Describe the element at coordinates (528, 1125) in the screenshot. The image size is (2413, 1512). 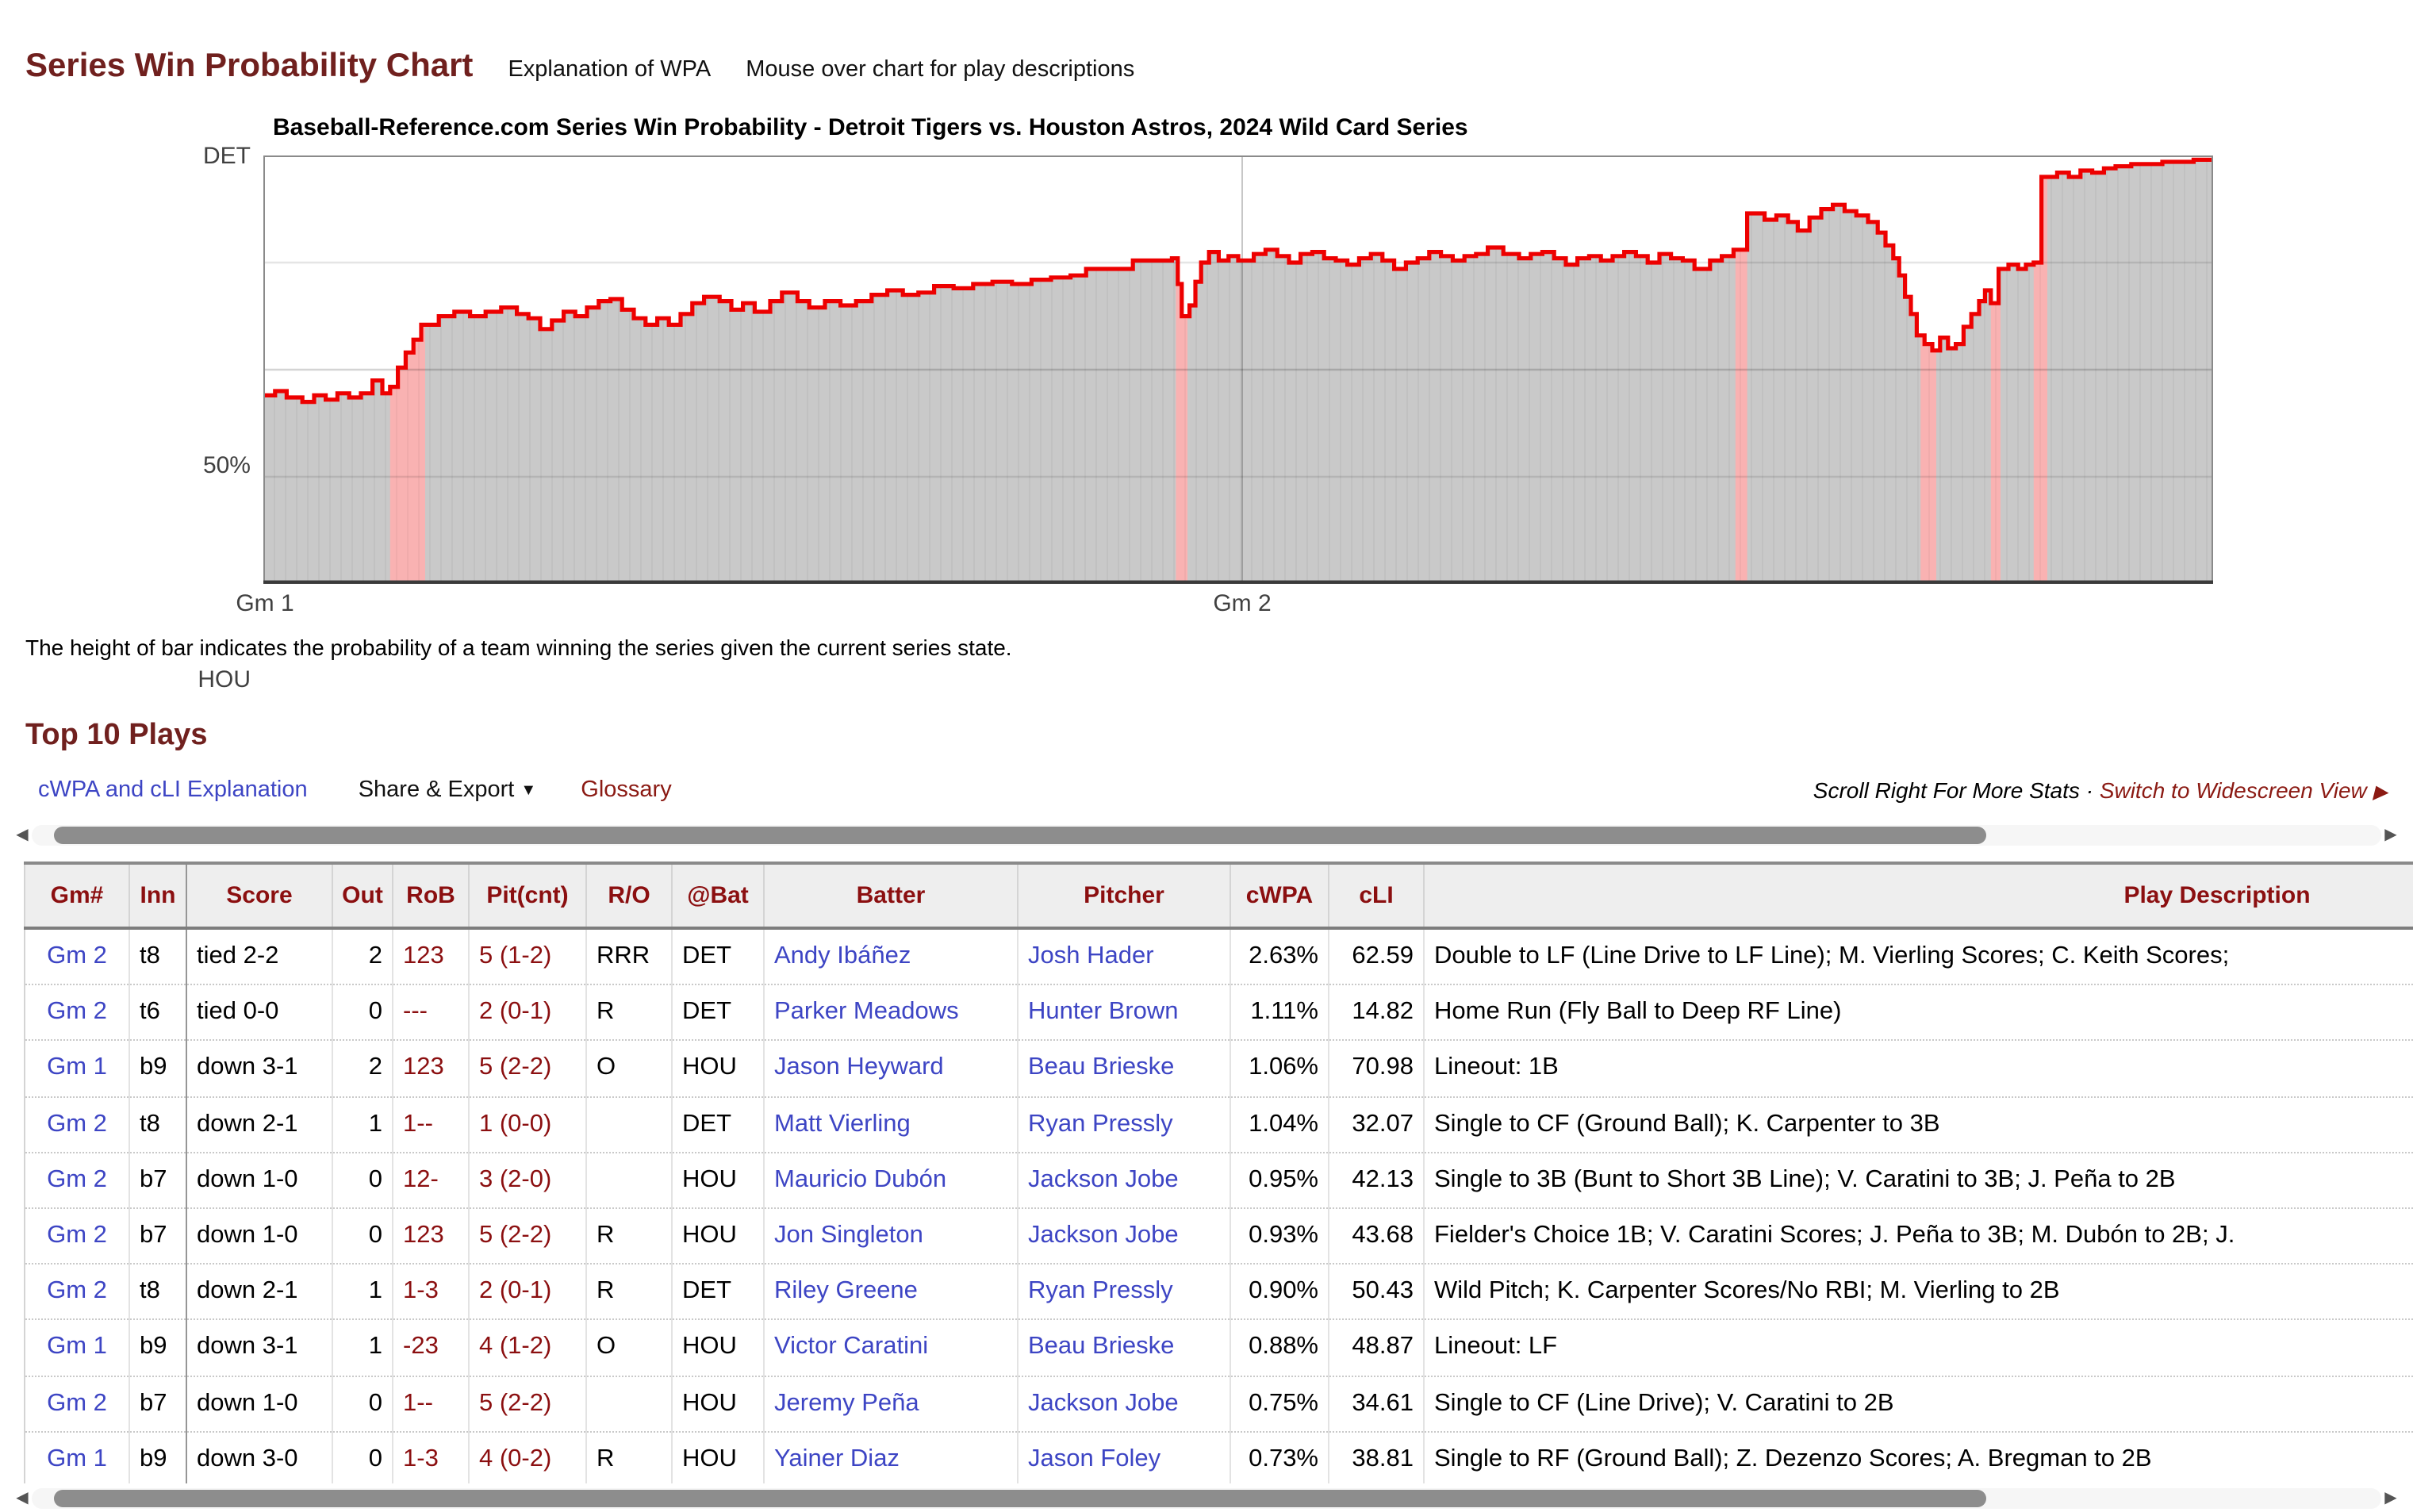
I see `cell-pit: 1 (0-0)` at that location.